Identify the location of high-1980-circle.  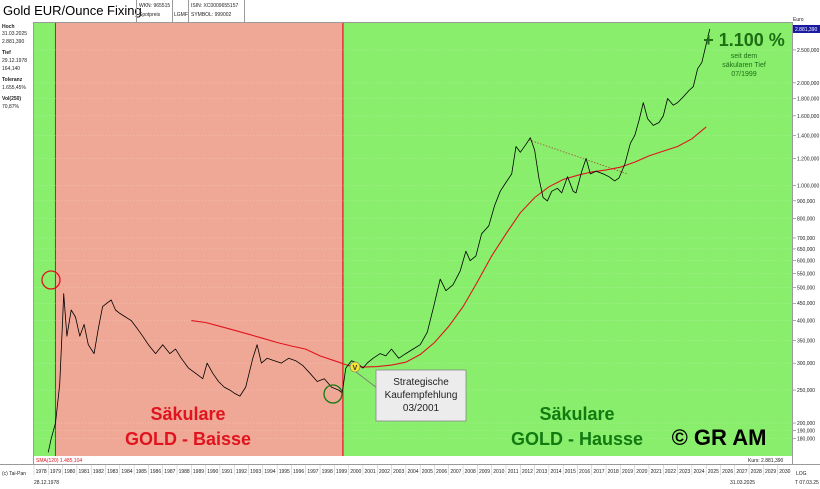
(51, 280).